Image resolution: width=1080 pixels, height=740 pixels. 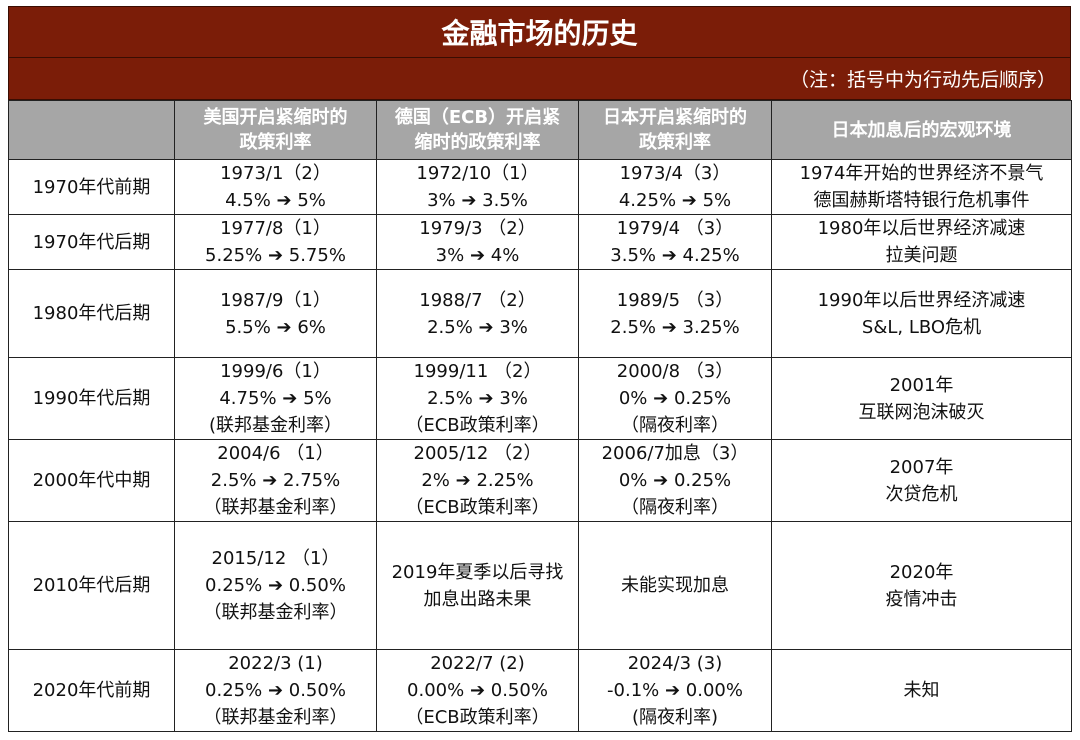 What do you see at coordinates (275, 228) in the screenshot?
I see `us-cell-line: 1977/8（1）` at bounding box center [275, 228].